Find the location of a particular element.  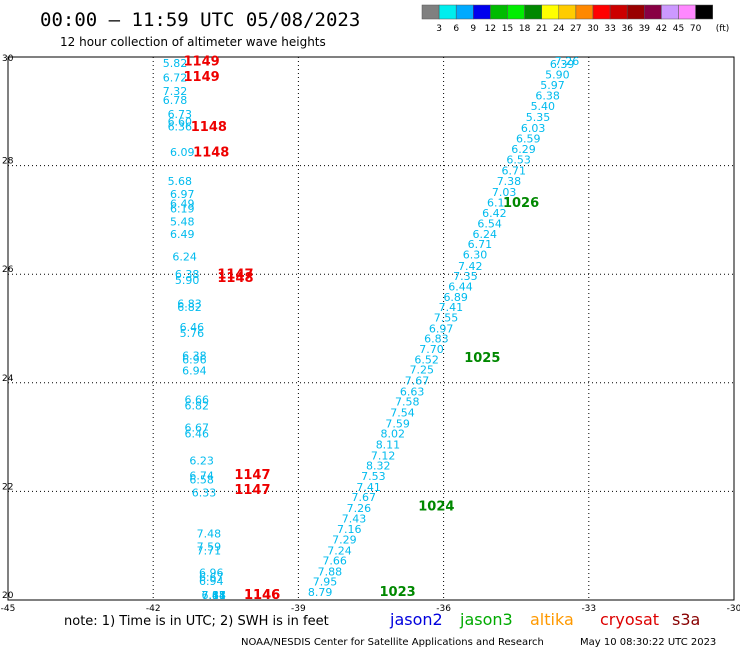

x-tick-label: -36 is located at coordinates (443, 609).